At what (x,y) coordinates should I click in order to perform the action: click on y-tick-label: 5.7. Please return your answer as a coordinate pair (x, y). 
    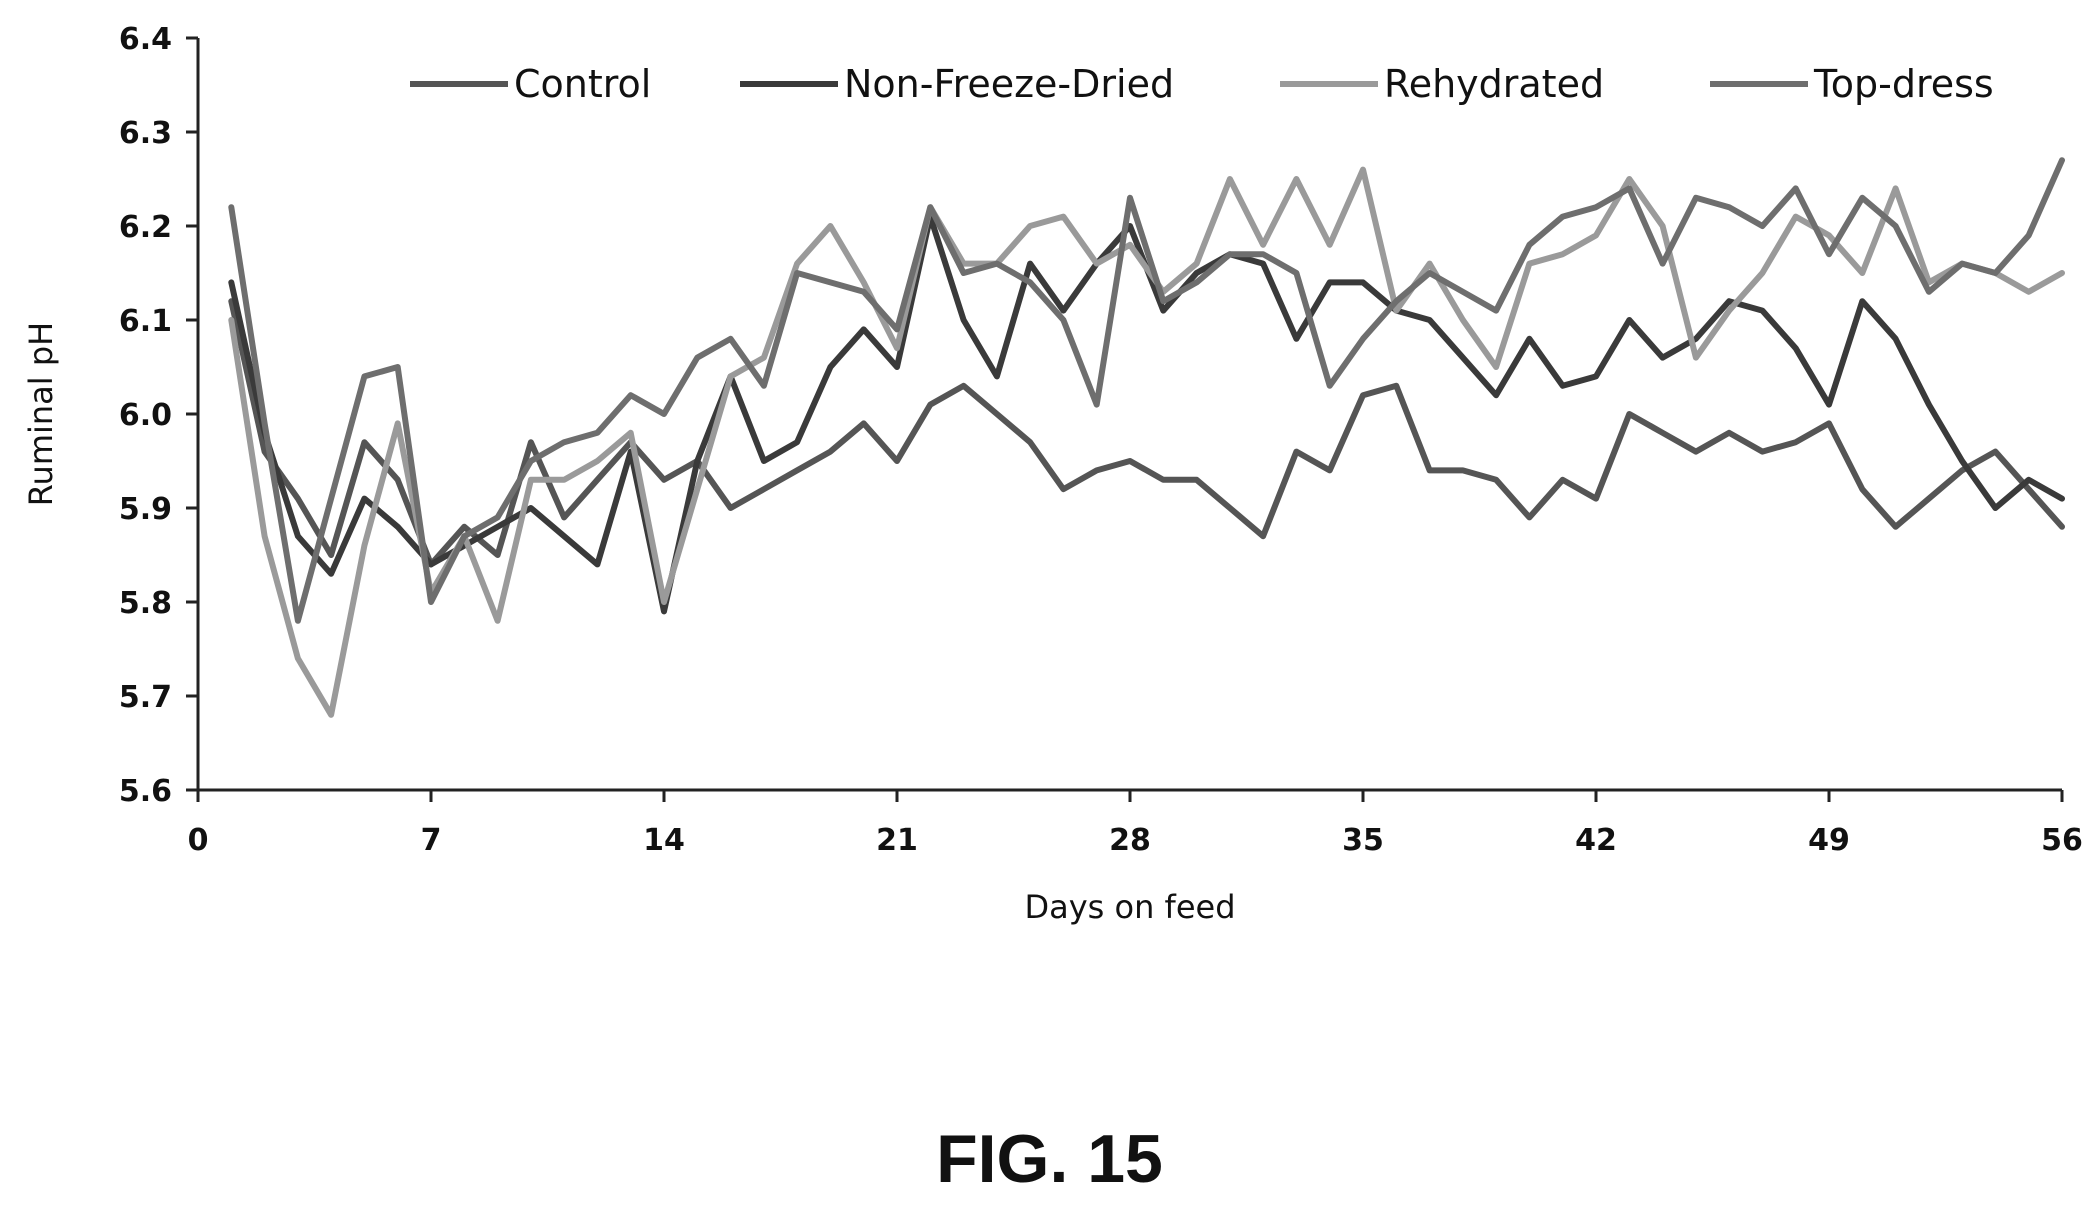
    Looking at the image, I should click on (145, 697).